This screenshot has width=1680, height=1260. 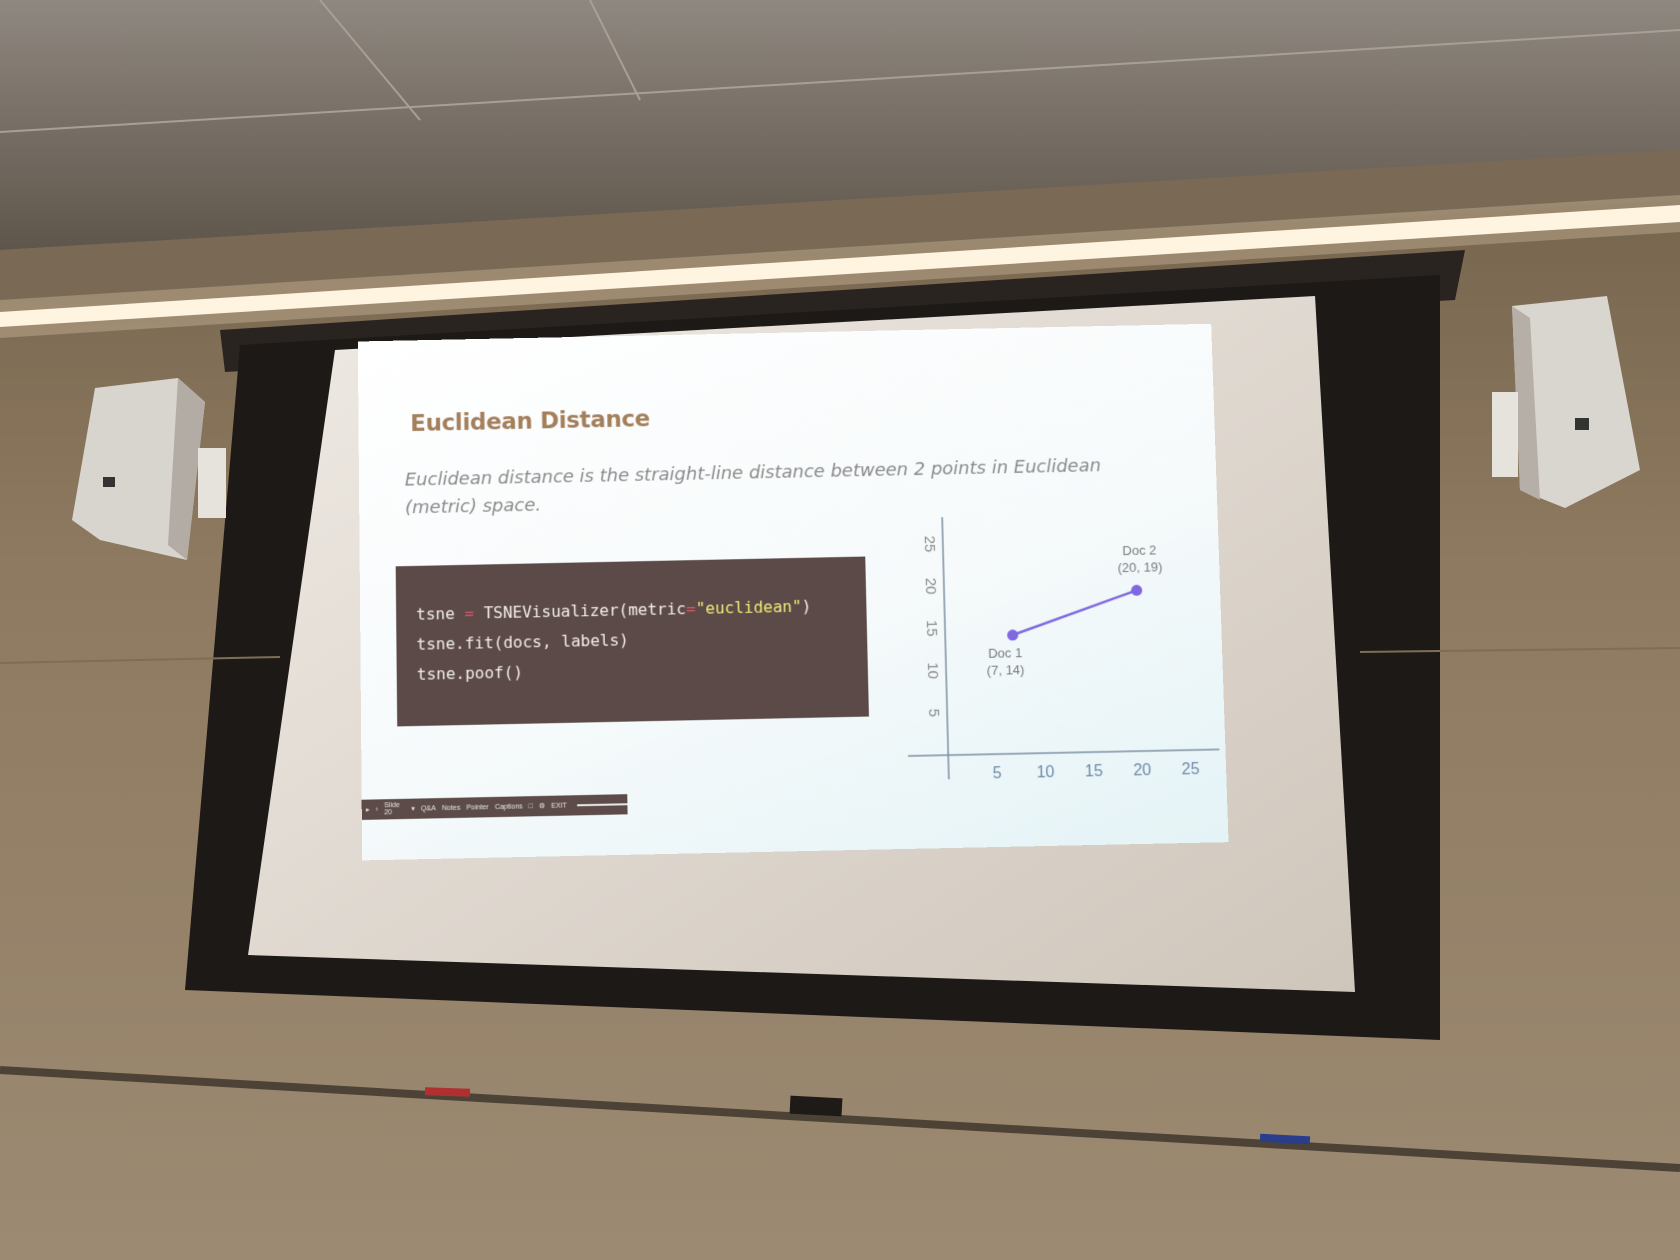 I want to click on y-axis-line, so click(x=945, y=648).